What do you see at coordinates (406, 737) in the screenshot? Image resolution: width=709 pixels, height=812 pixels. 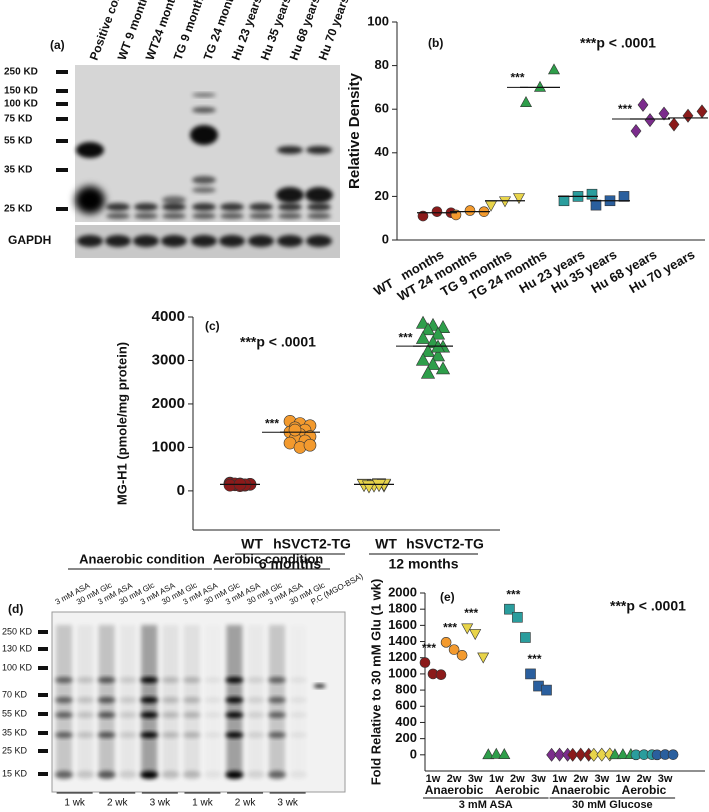 I see `y-tick-label: 200` at bounding box center [406, 737].